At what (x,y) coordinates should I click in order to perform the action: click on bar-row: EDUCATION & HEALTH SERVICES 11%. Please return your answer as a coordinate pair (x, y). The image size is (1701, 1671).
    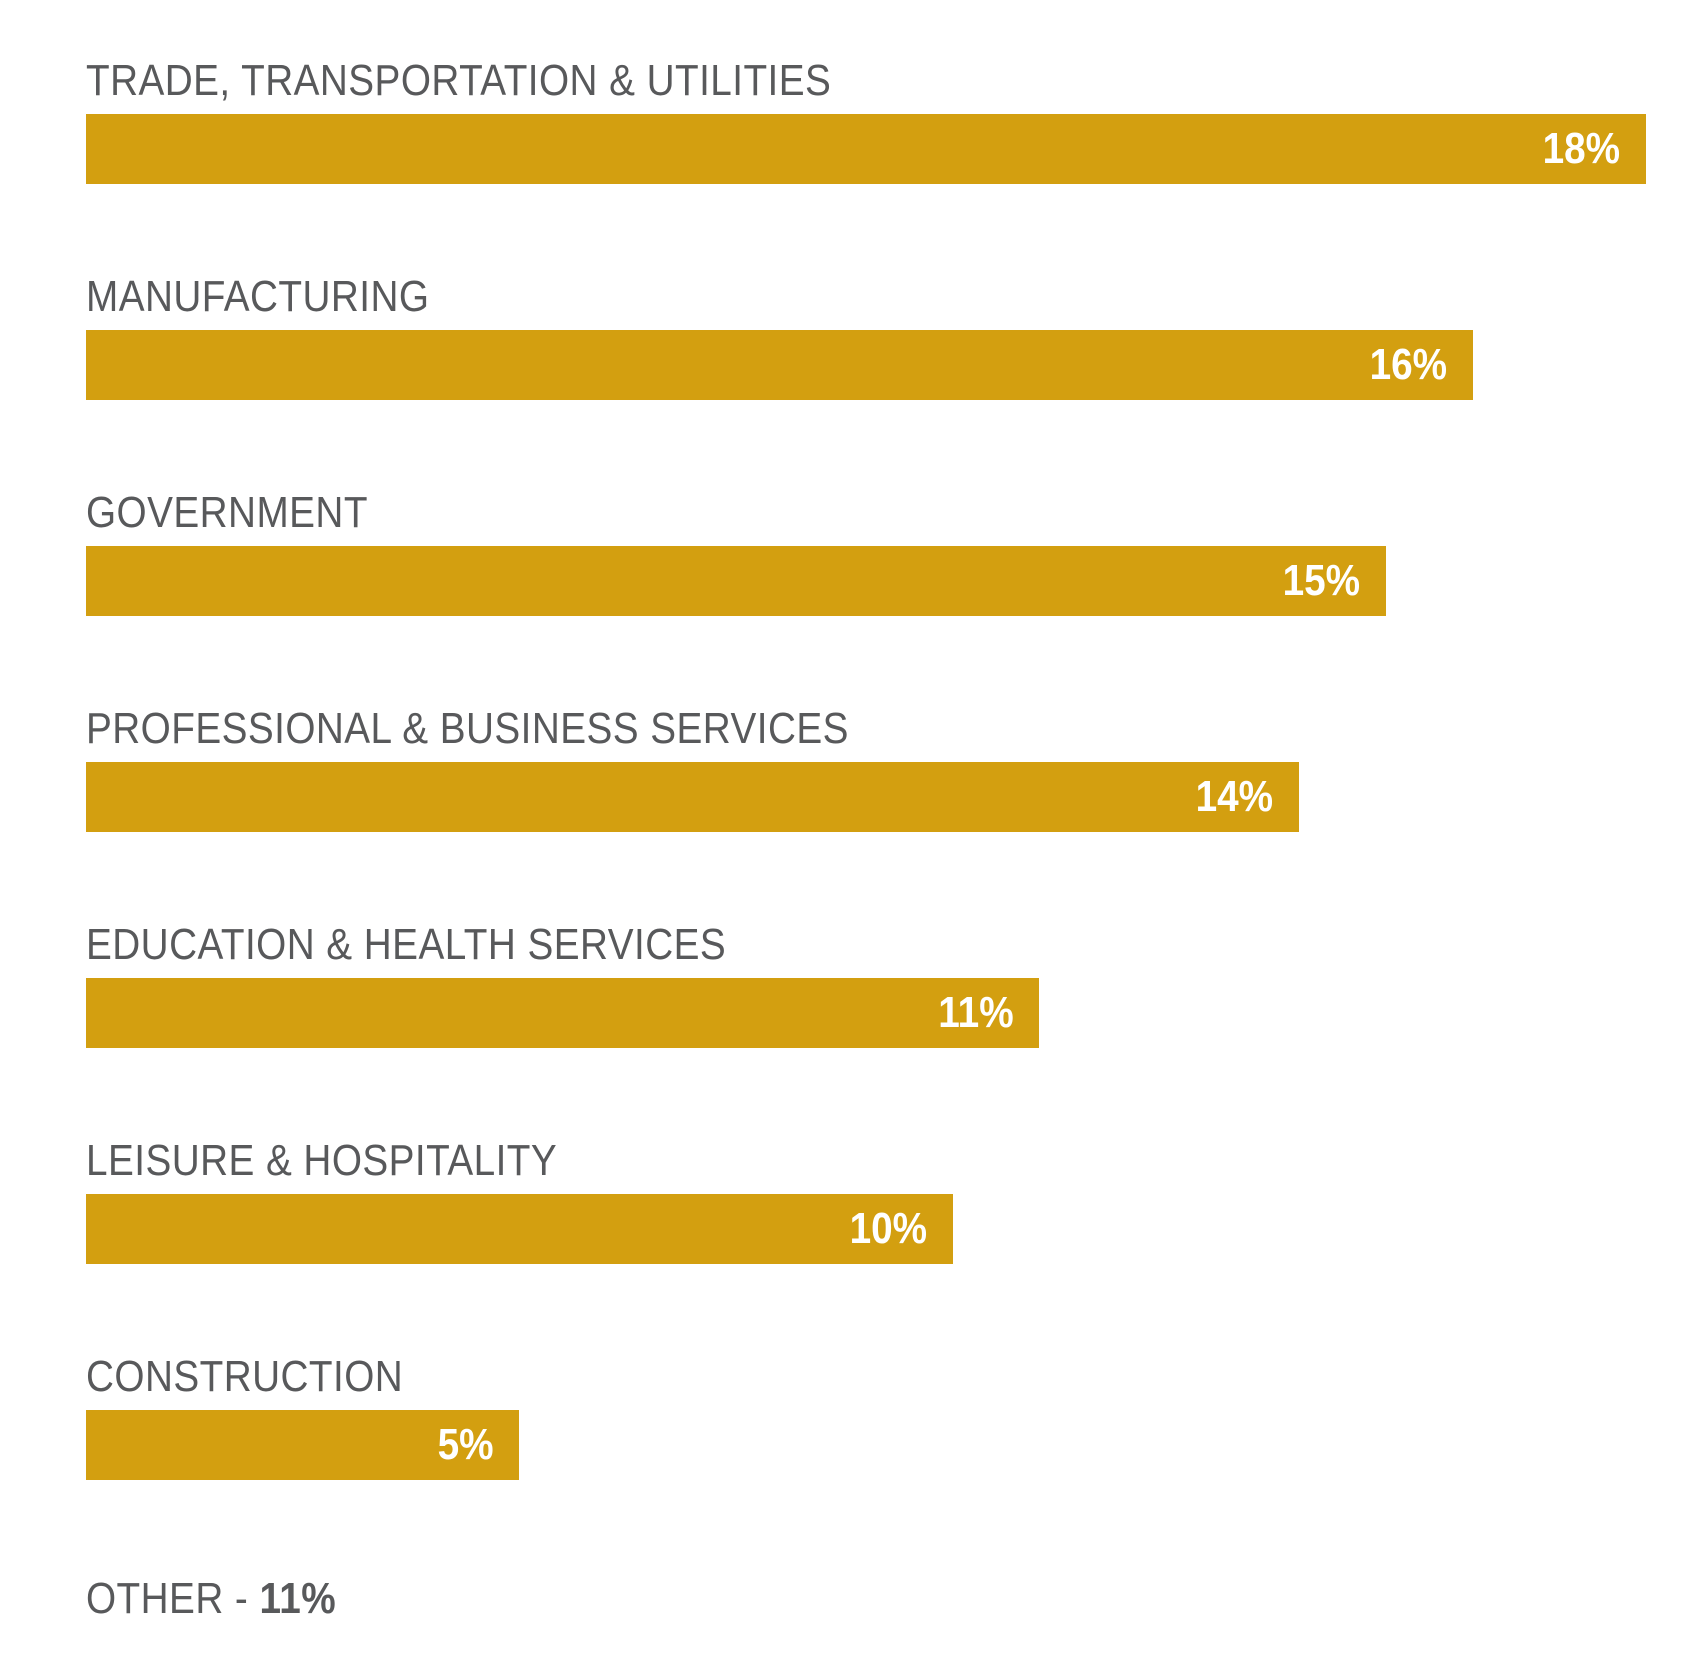
    Looking at the image, I should click on (866, 1016).